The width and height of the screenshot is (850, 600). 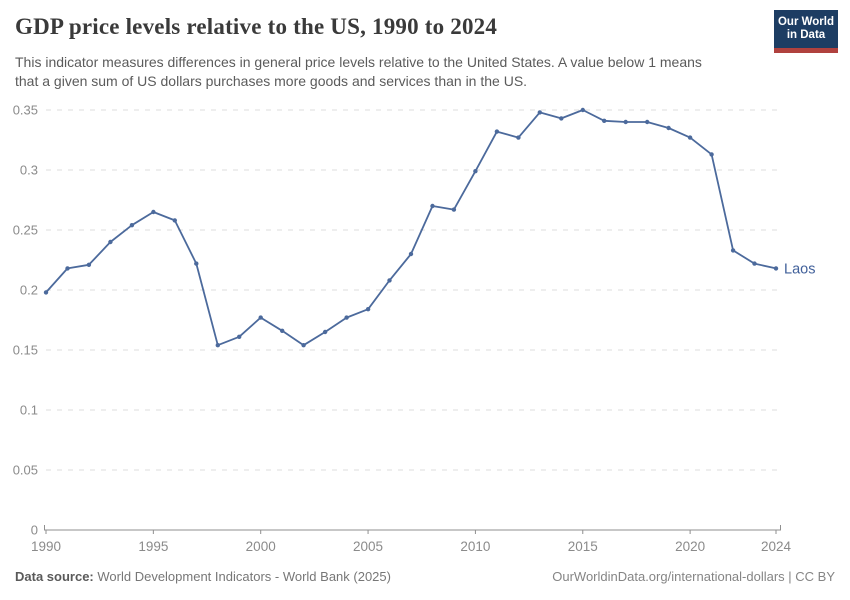 I want to click on data-source-label: Data source:, so click(x=54, y=576).